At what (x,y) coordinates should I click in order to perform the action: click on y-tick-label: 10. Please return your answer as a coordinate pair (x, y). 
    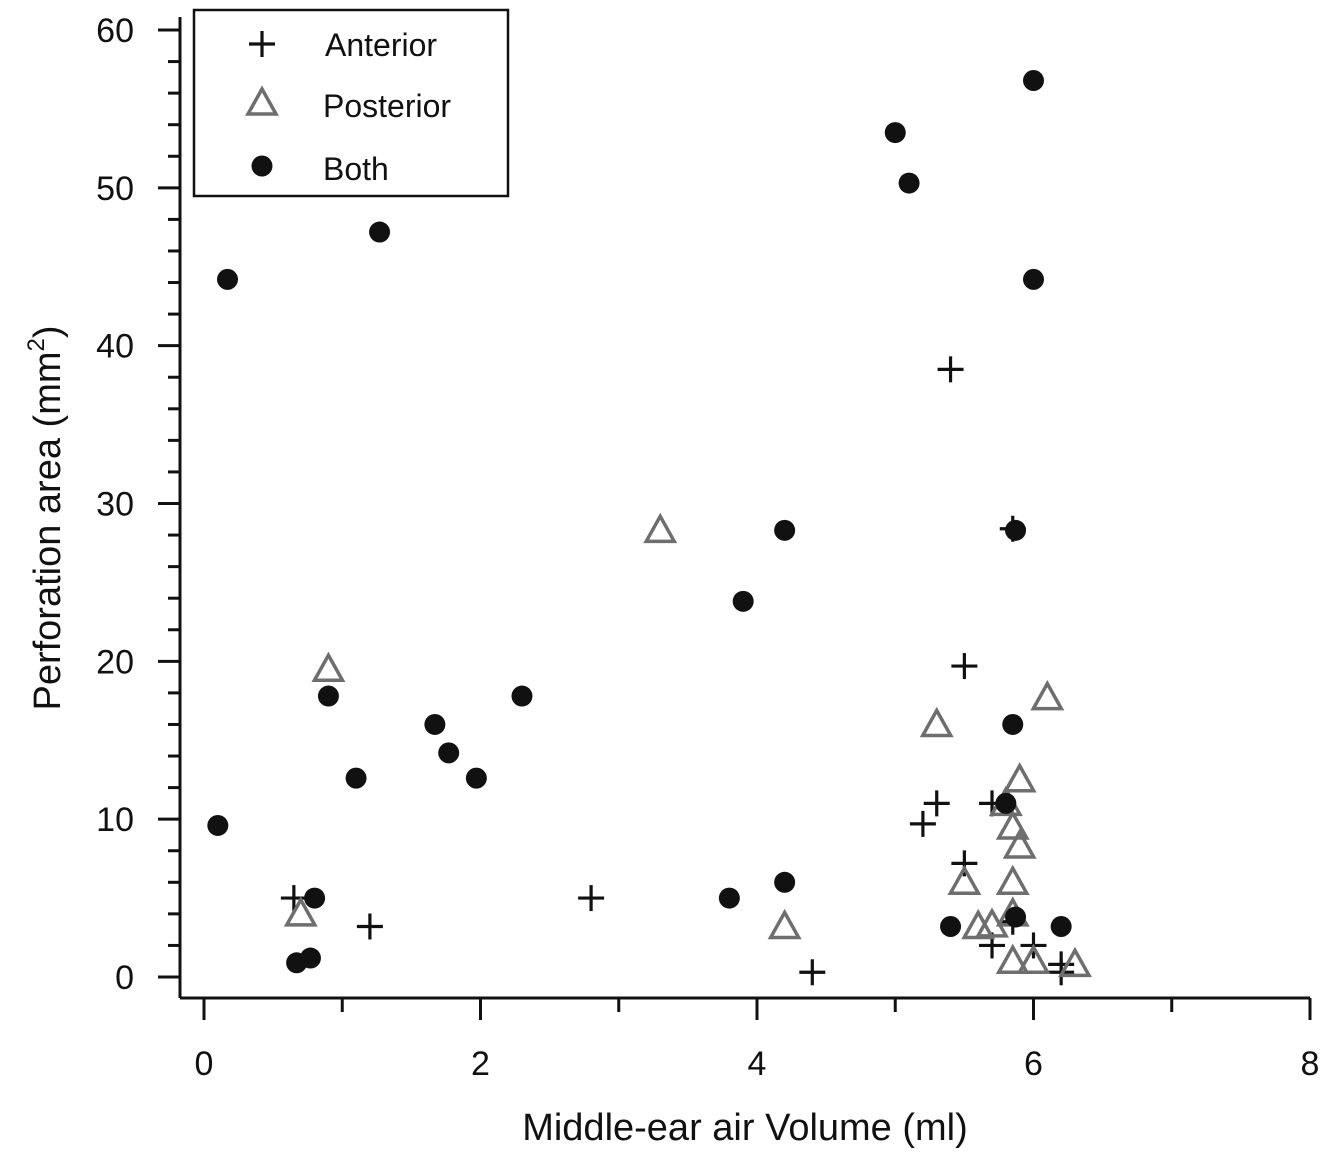
    Looking at the image, I should click on (115, 820).